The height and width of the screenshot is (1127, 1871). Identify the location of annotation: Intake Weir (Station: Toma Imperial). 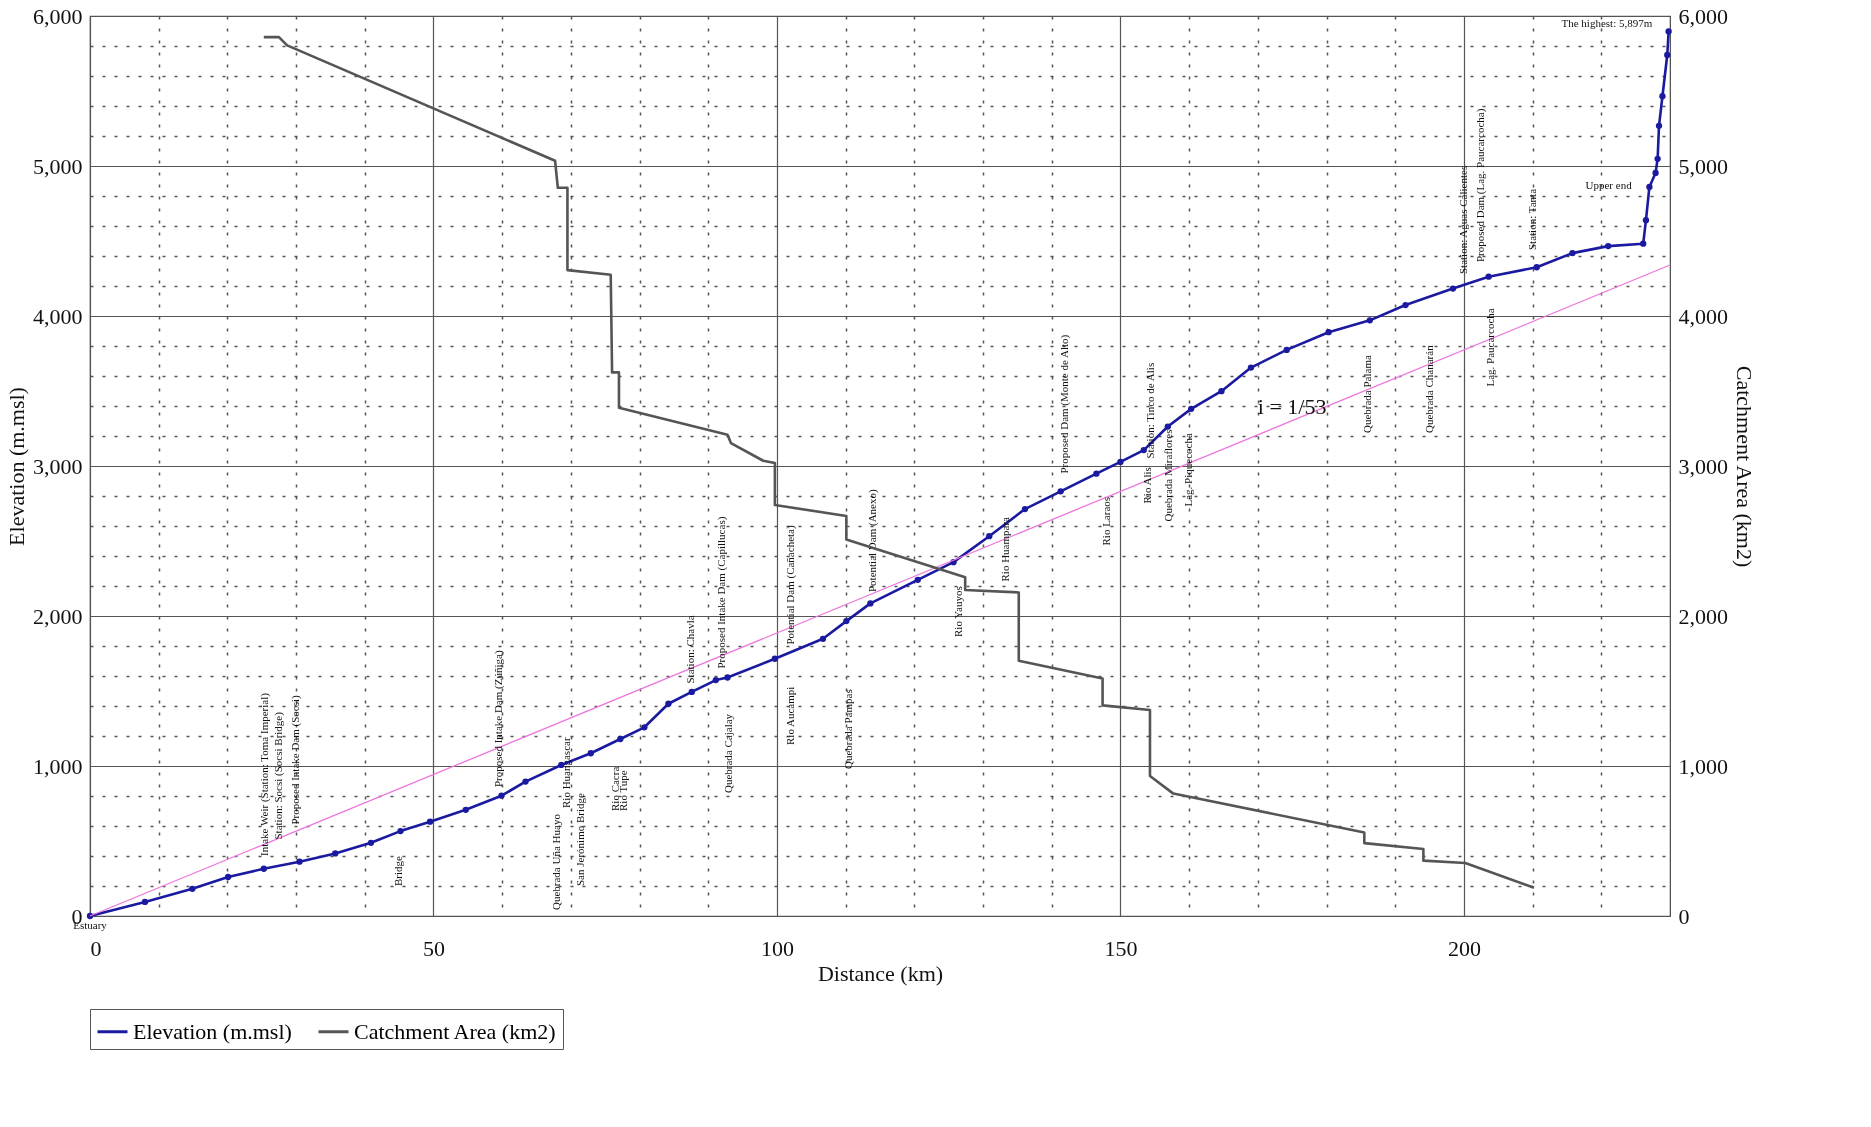
(265, 774).